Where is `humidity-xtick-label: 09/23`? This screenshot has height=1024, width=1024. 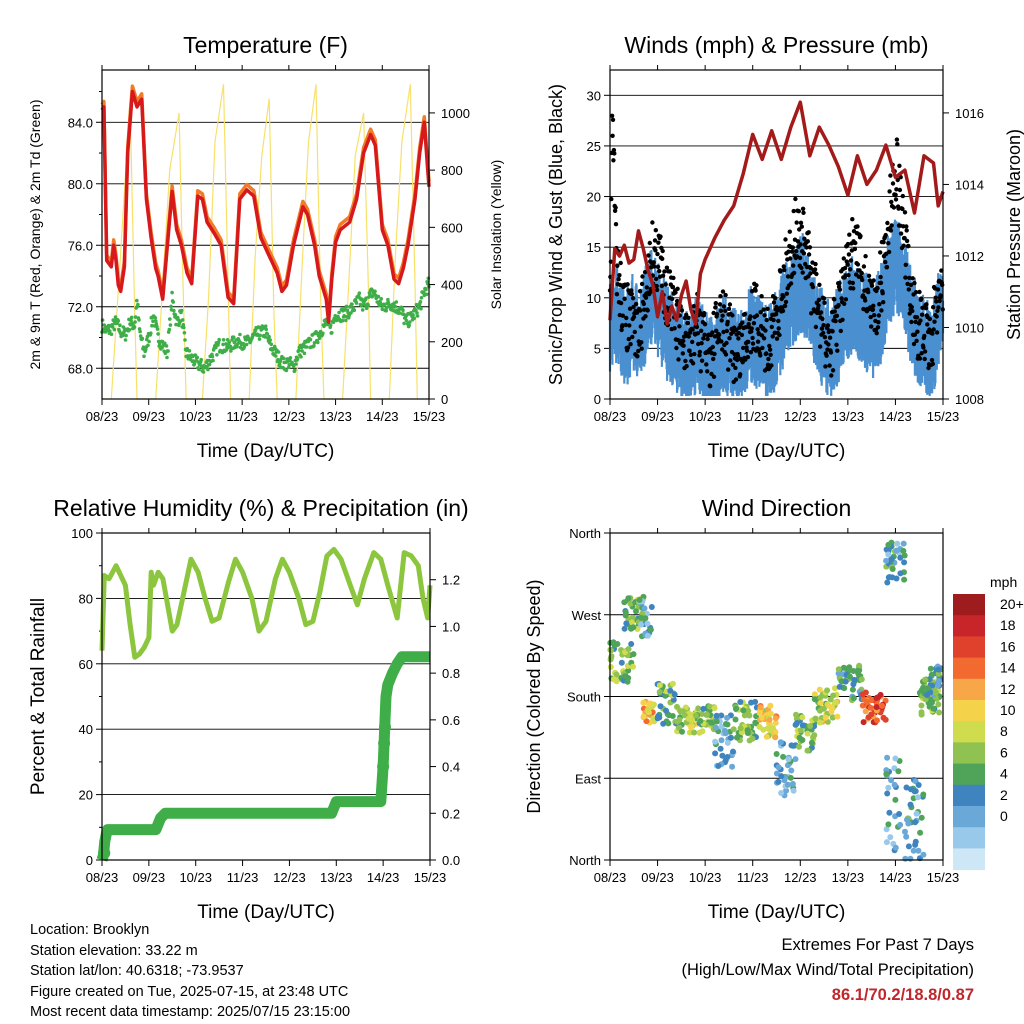 humidity-xtick-label: 09/23 is located at coordinates (149, 877).